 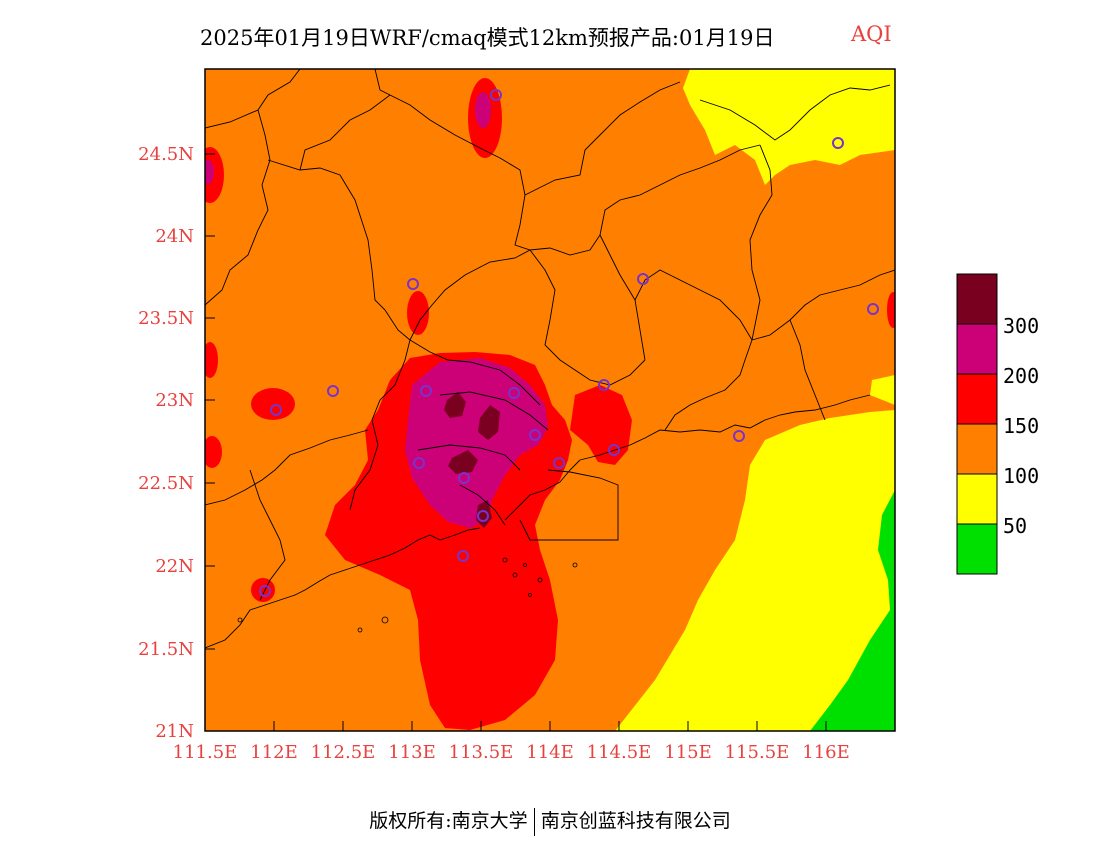 What do you see at coordinates (418, 313) in the screenshot?
I see `aqi-blob-mid-north` at bounding box center [418, 313].